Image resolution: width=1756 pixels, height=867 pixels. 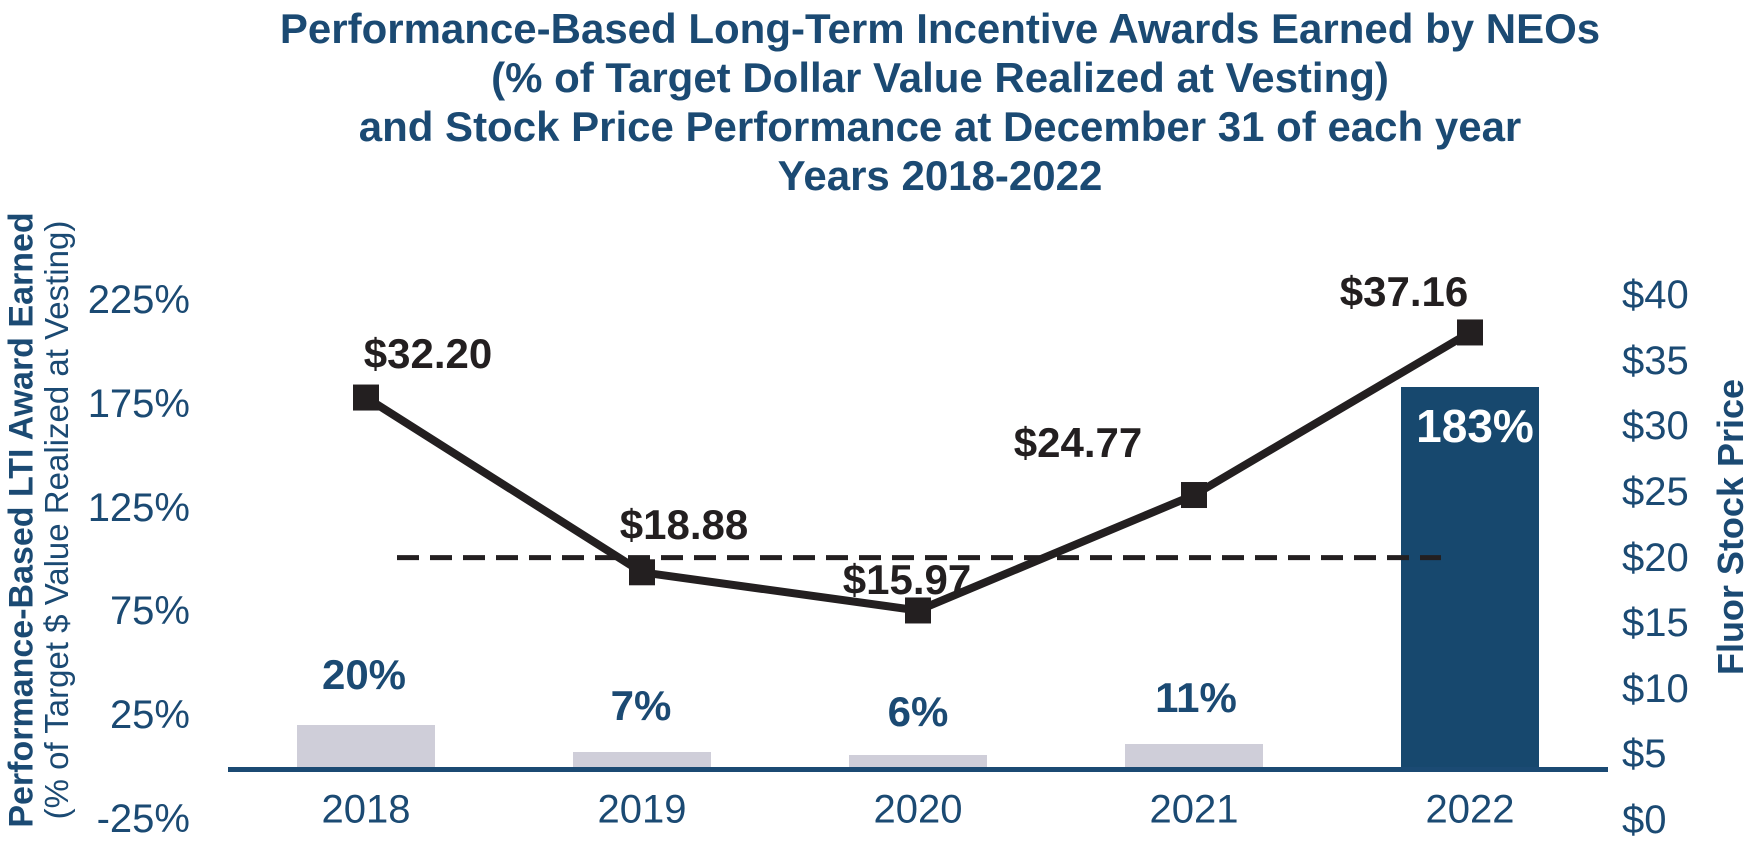 I want to click on stock-price-label-2022: $37.16, so click(x=1404, y=291).